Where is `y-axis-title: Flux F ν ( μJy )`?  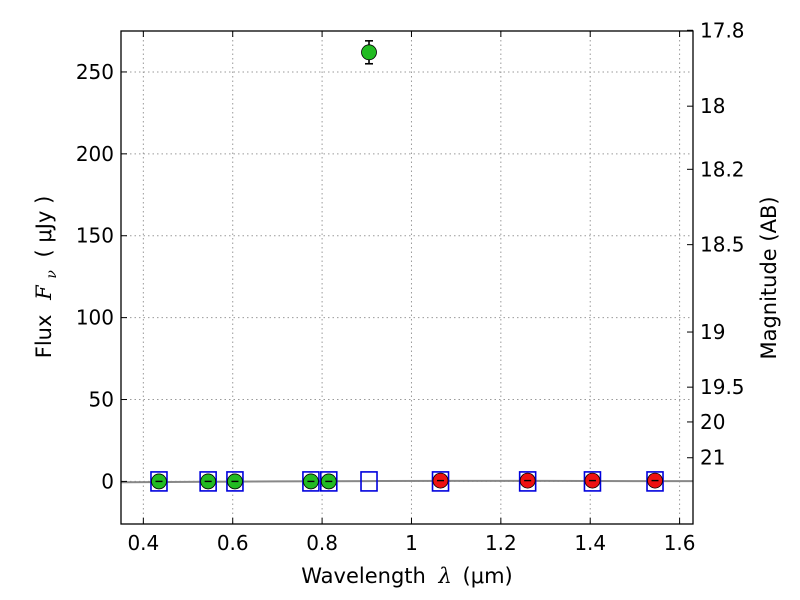 y-axis-title: Flux F ν ( μJy ) is located at coordinates (46, 277).